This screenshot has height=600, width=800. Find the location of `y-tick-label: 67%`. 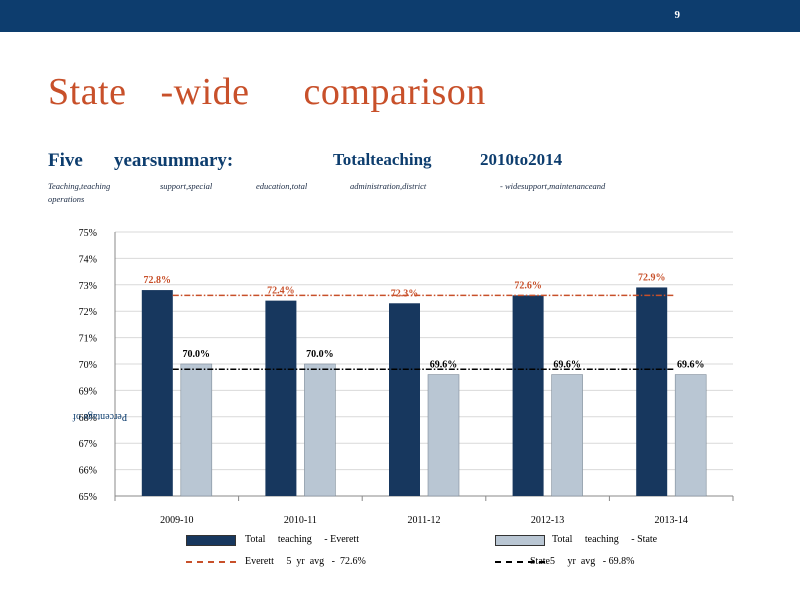

y-tick-label: 67% is located at coordinates (88, 444).